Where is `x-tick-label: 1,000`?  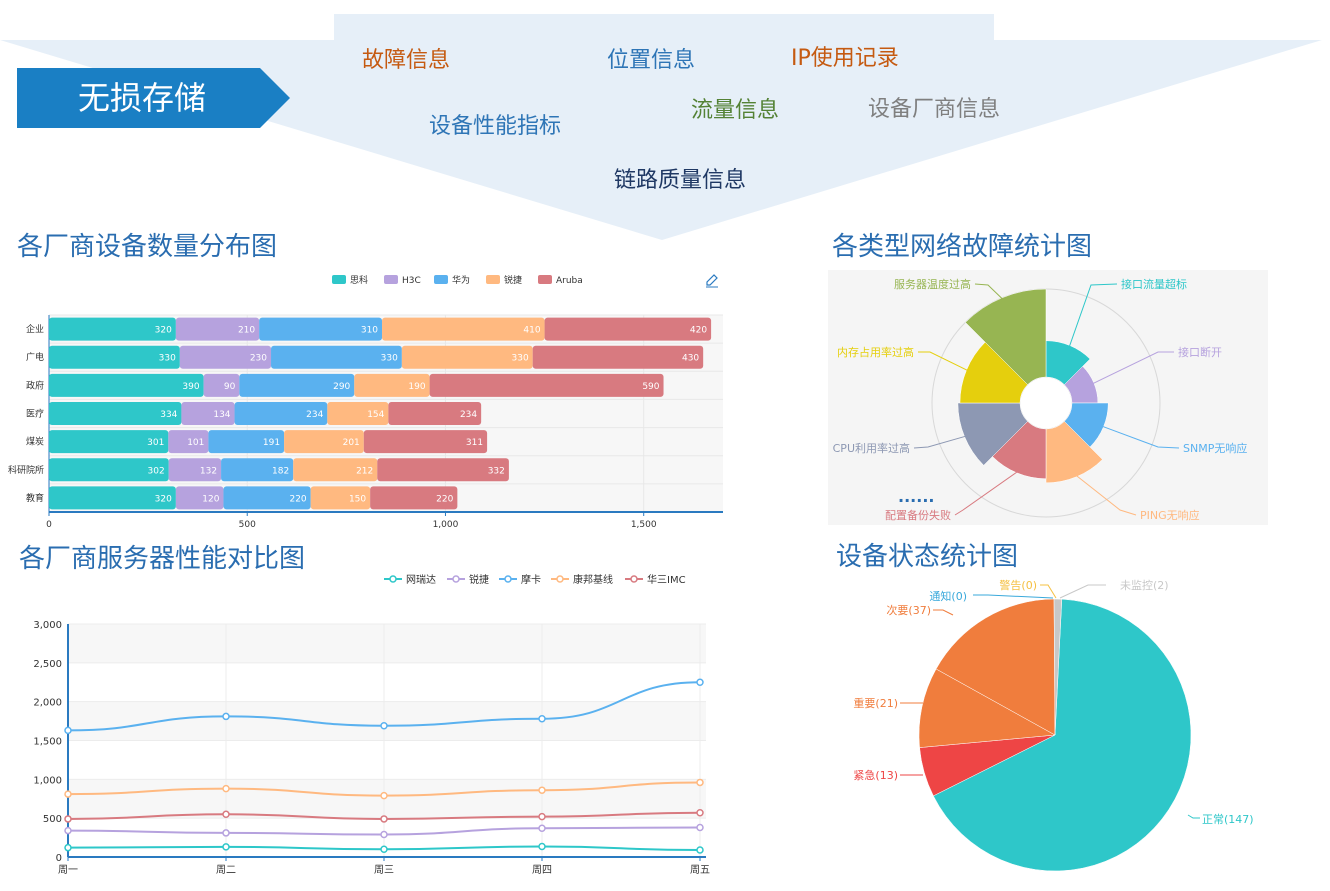 x-tick-label: 1,000 is located at coordinates (446, 525).